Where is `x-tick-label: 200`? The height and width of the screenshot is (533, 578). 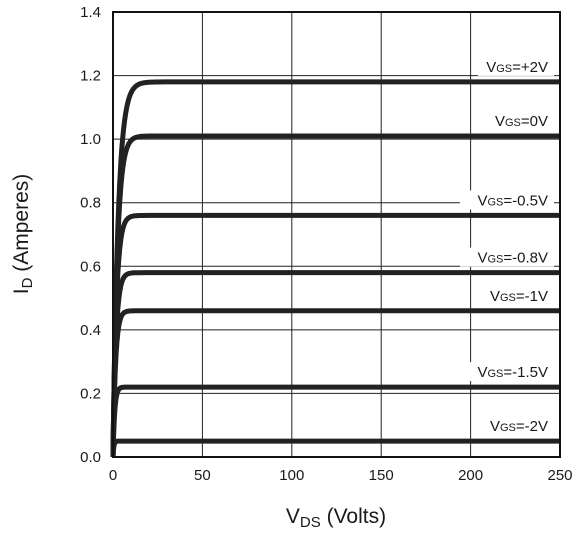
x-tick-label: 200 is located at coordinates (470, 475).